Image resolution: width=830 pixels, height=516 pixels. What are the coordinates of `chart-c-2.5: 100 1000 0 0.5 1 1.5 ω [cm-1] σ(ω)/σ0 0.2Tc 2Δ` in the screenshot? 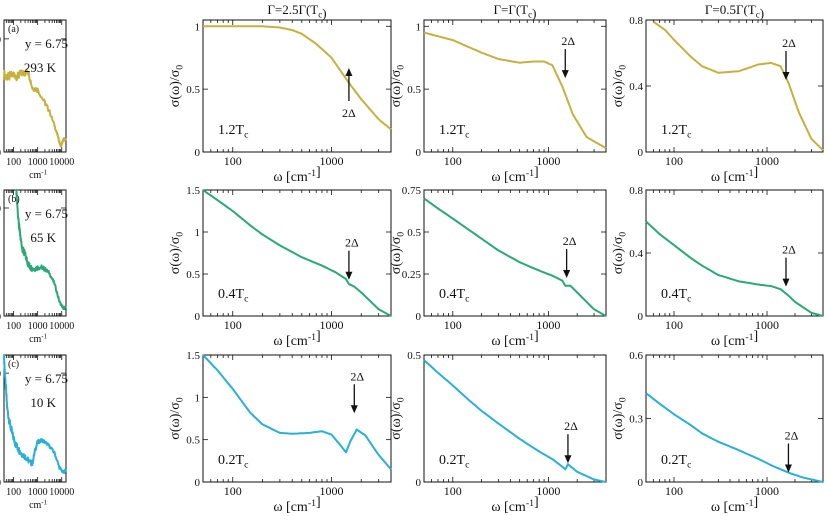 It's located at (280, 432).